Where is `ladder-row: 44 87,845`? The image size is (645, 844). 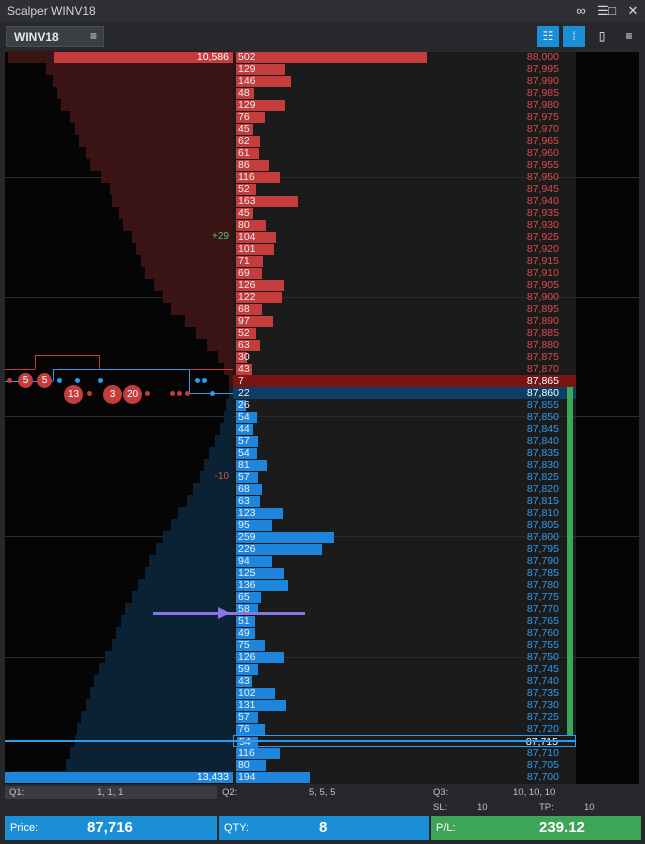
ladder-row: 44 87,845 is located at coordinates (404, 429).